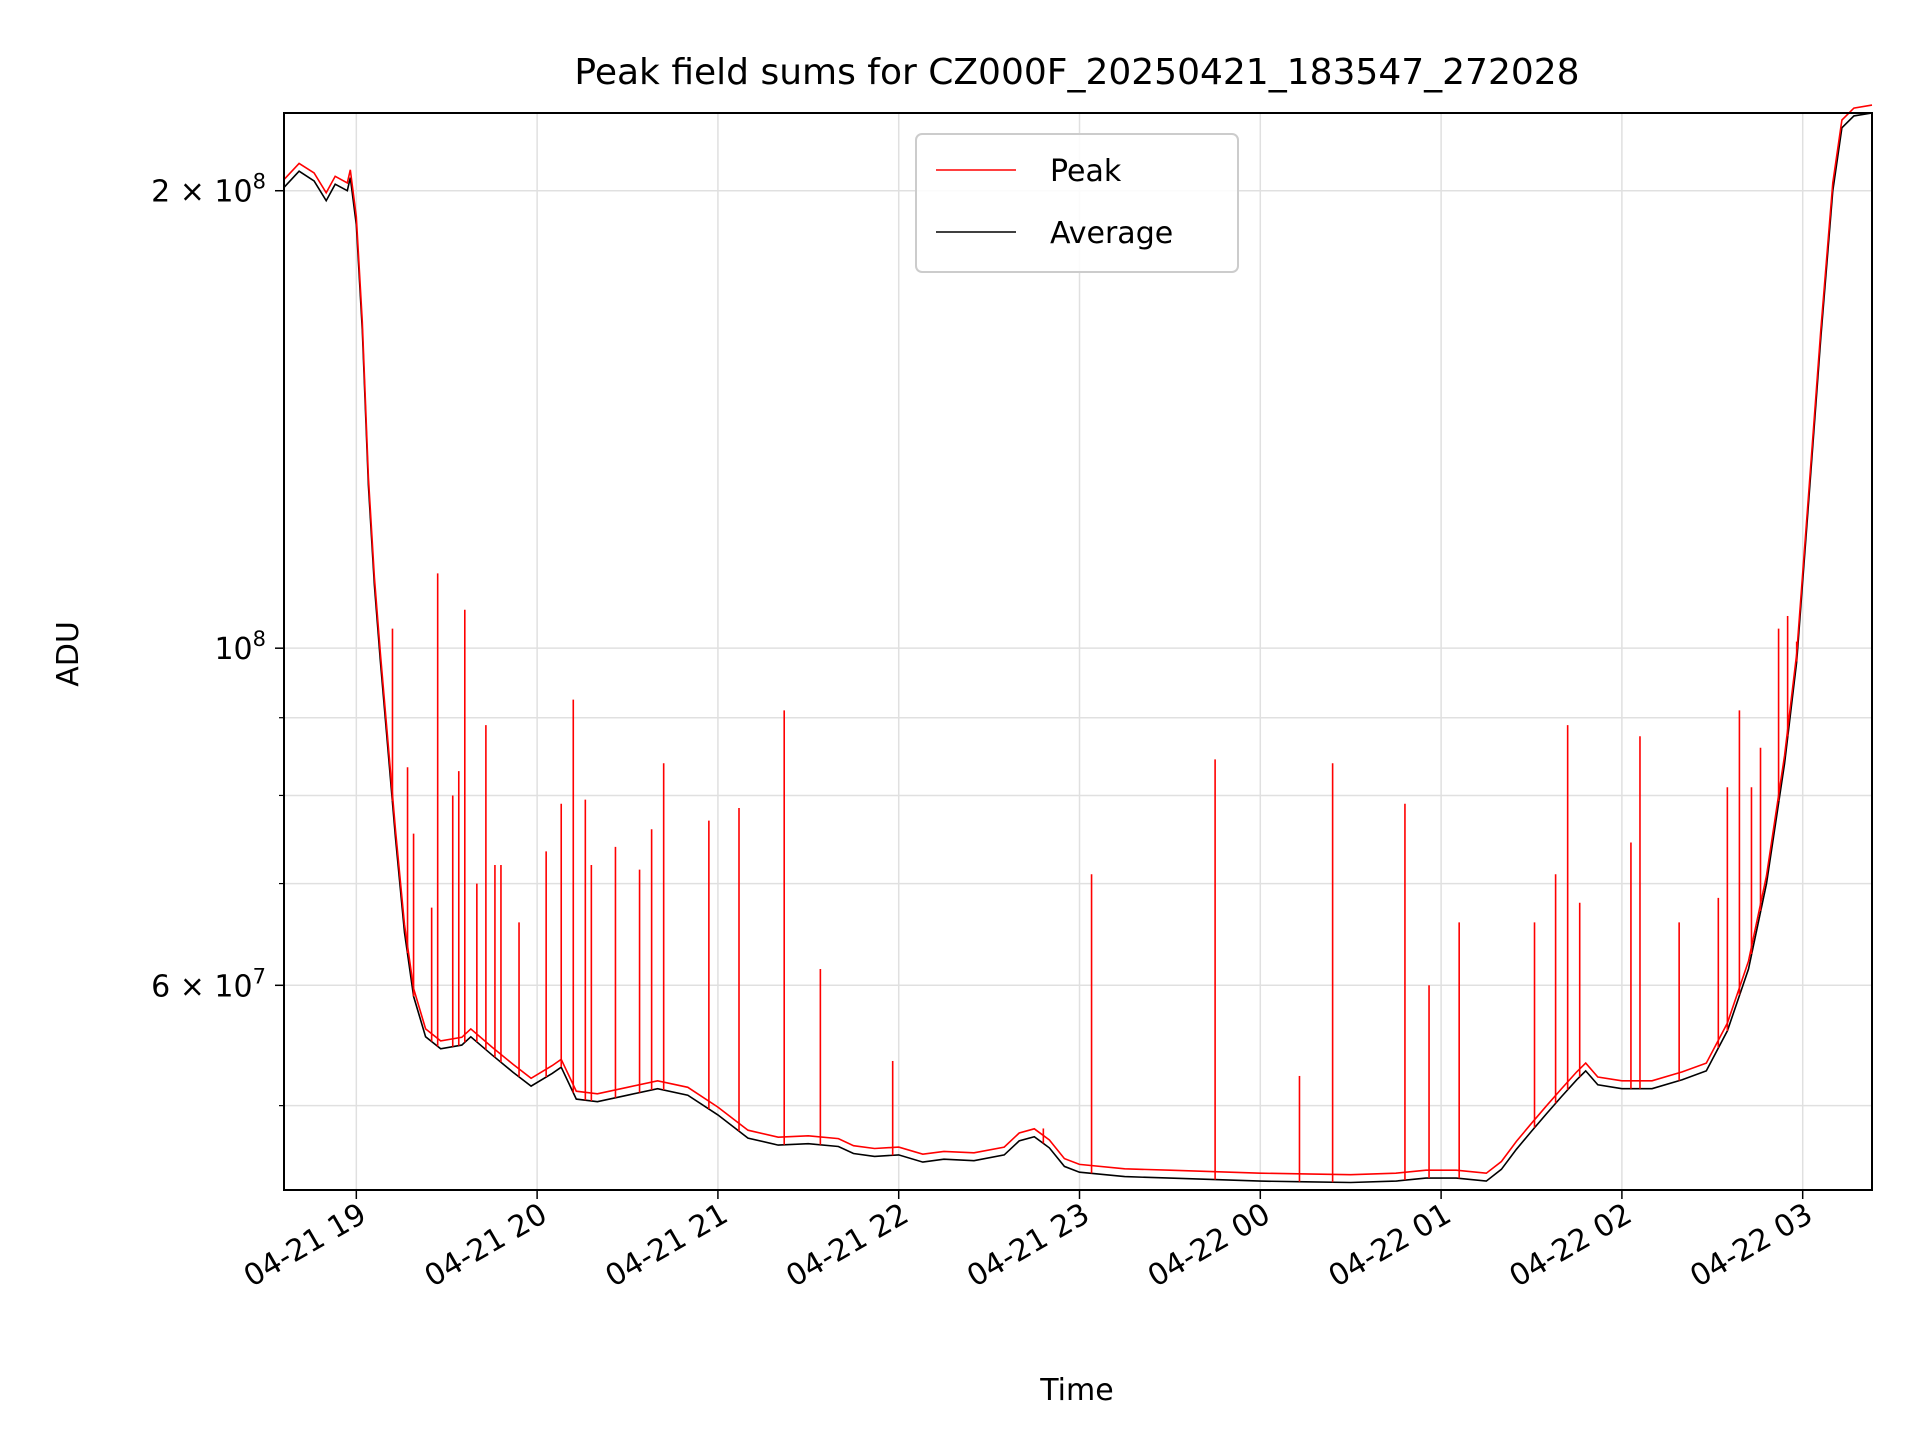 The width and height of the screenshot is (1920, 1440). What do you see at coordinates (208, 984) in the screenshot?
I see `y-tick-label: 6 × 107` at bounding box center [208, 984].